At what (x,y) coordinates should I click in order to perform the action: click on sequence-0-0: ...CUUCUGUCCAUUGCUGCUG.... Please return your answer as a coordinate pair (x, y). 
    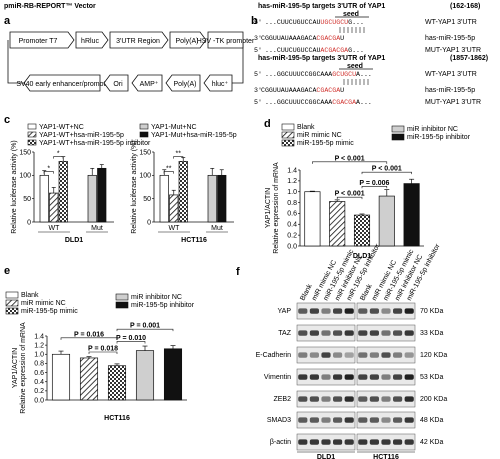
    Looking at the image, I should click on (314, 22).